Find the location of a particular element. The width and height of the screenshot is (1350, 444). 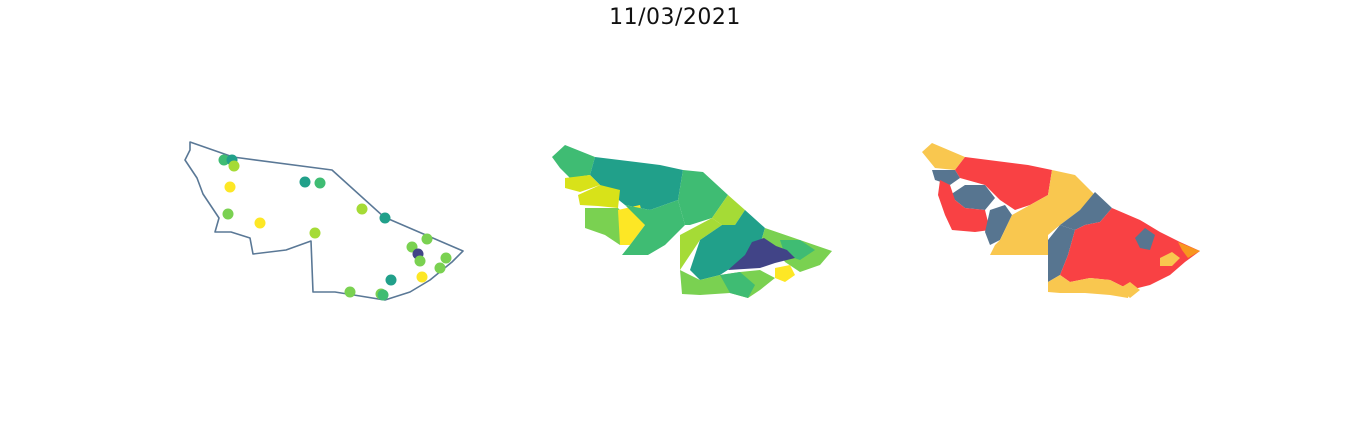

risk-region-slate-ne is located at coordinates (1086, 211).